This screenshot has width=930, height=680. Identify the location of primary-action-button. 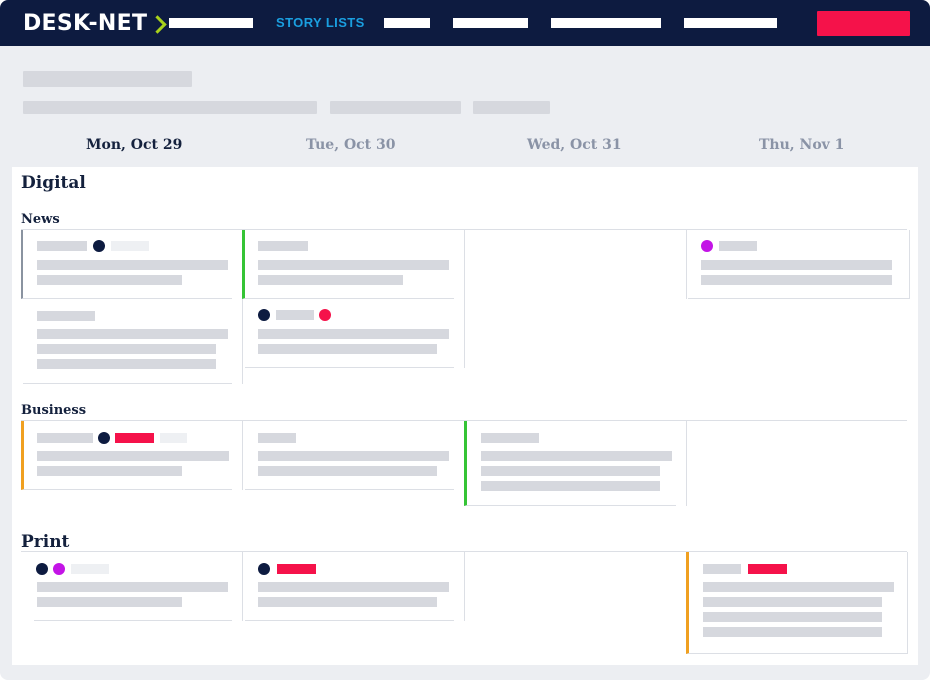
(863, 23).